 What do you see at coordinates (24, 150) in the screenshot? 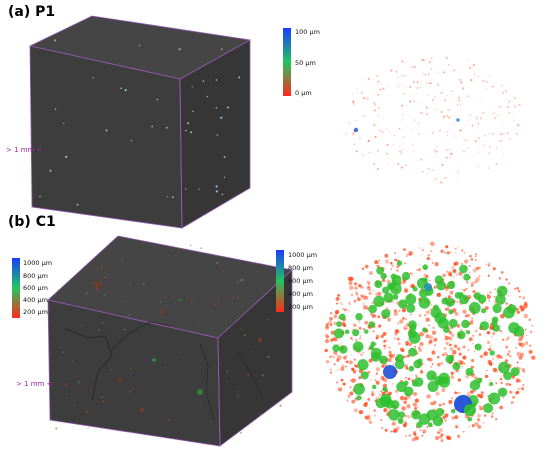
I see `panel-a-scale-bar-label: > 1 mm <` at bounding box center [24, 150].